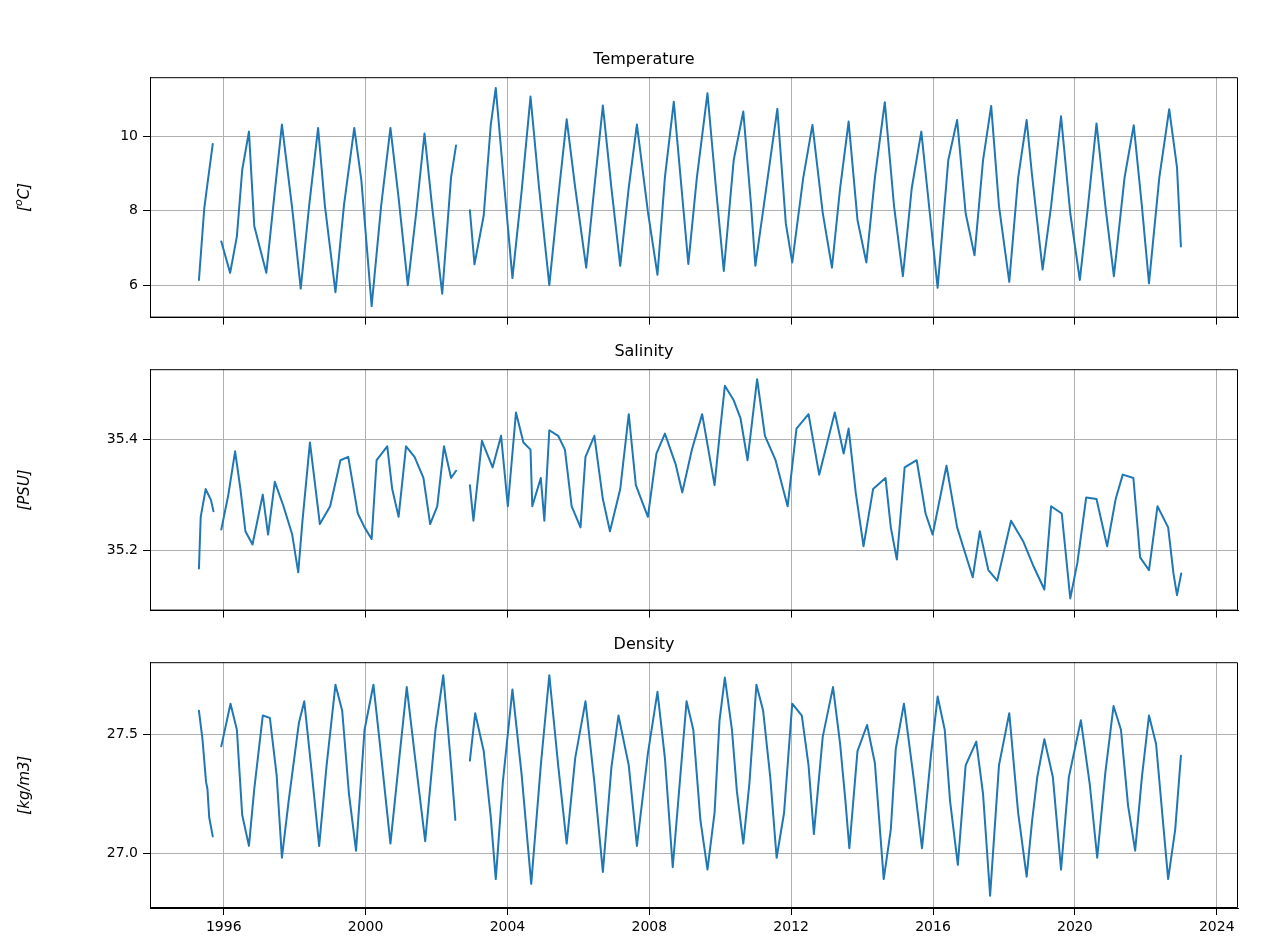  I want to click on chart-title: Salinity, so click(644, 350).